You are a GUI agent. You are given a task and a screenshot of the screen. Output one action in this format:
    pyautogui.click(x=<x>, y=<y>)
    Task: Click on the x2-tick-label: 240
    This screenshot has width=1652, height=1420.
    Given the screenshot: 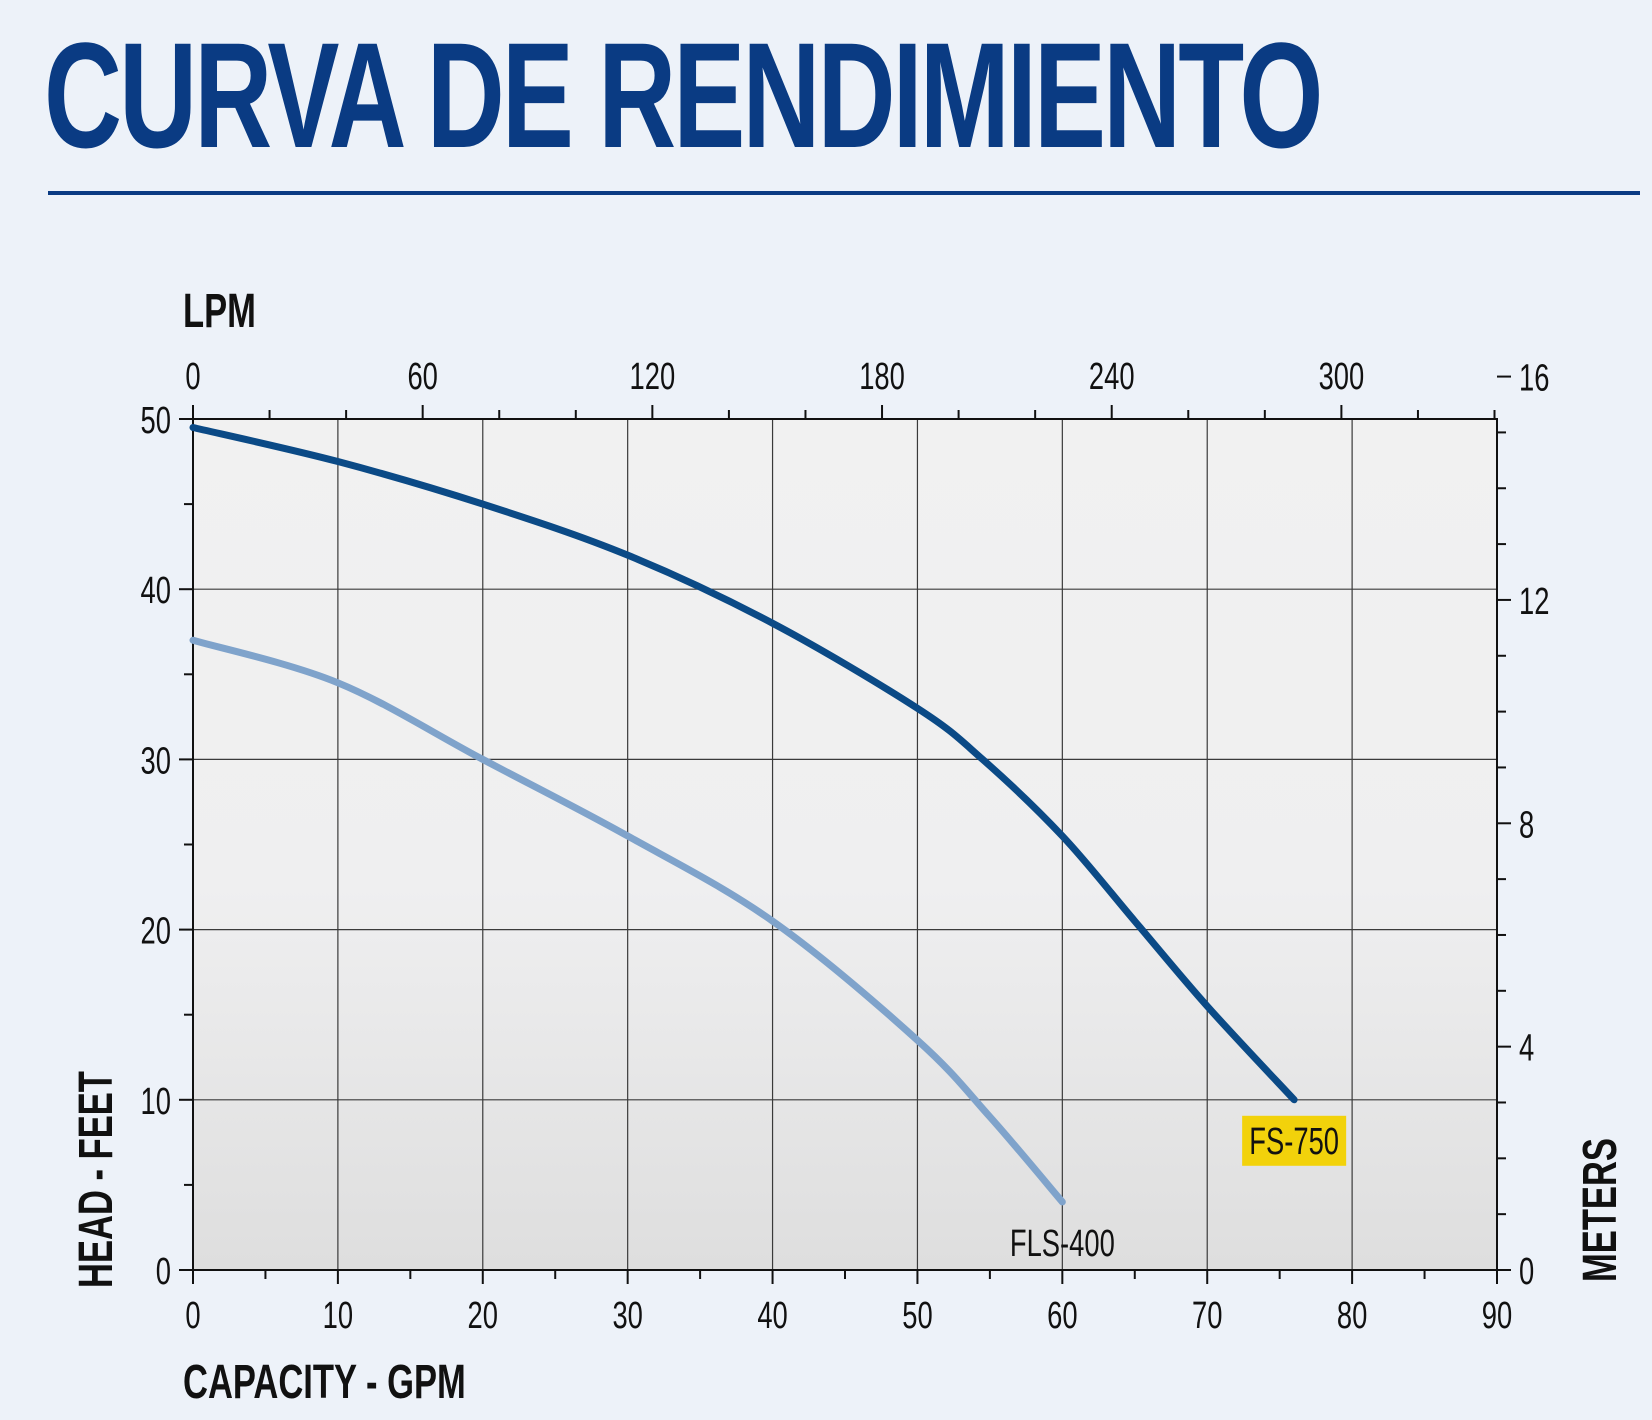 What is the action you would take?
    pyautogui.click(x=1112, y=377)
    